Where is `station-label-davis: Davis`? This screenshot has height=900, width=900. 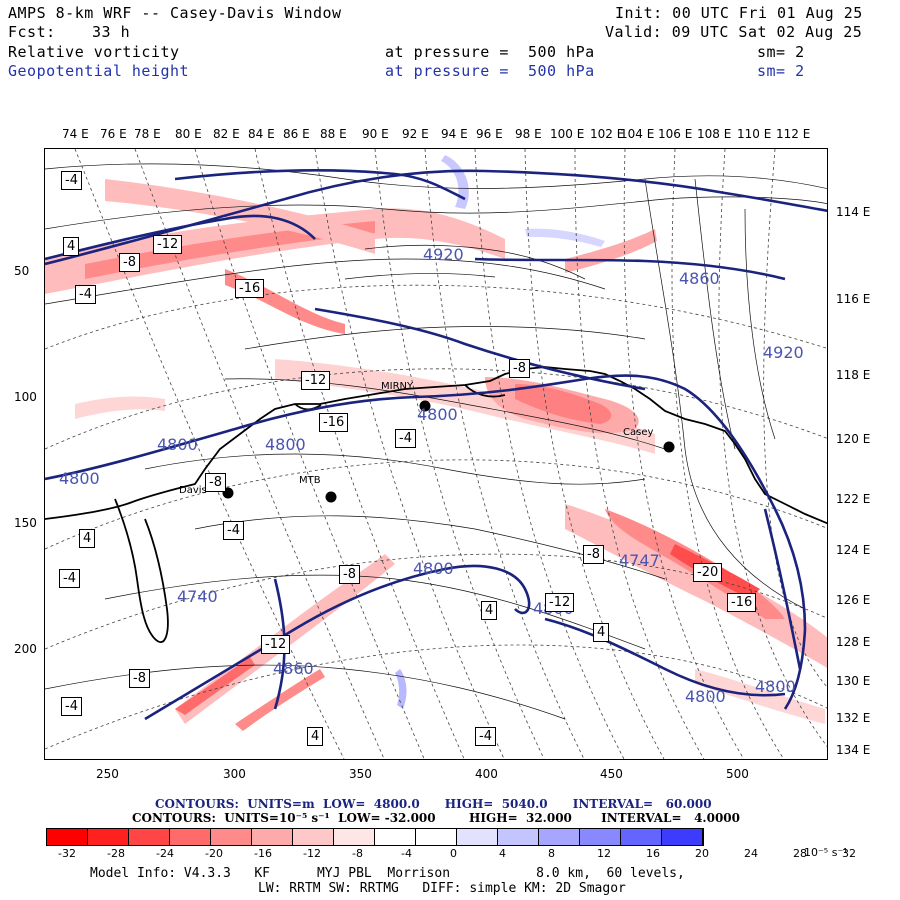
station-label-davis: Davis is located at coordinates (193, 490).